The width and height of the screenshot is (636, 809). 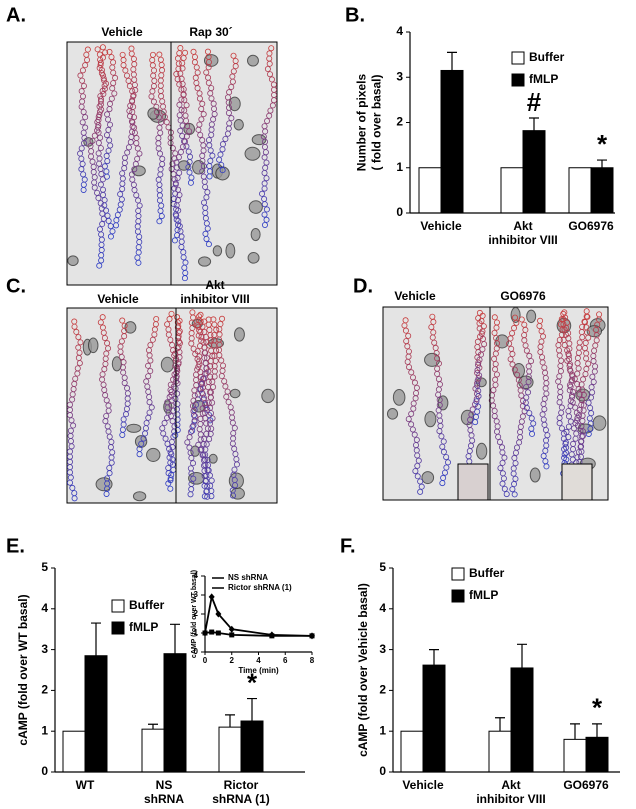 I want to click on x-tick-label: 2, so click(x=232, y=660).